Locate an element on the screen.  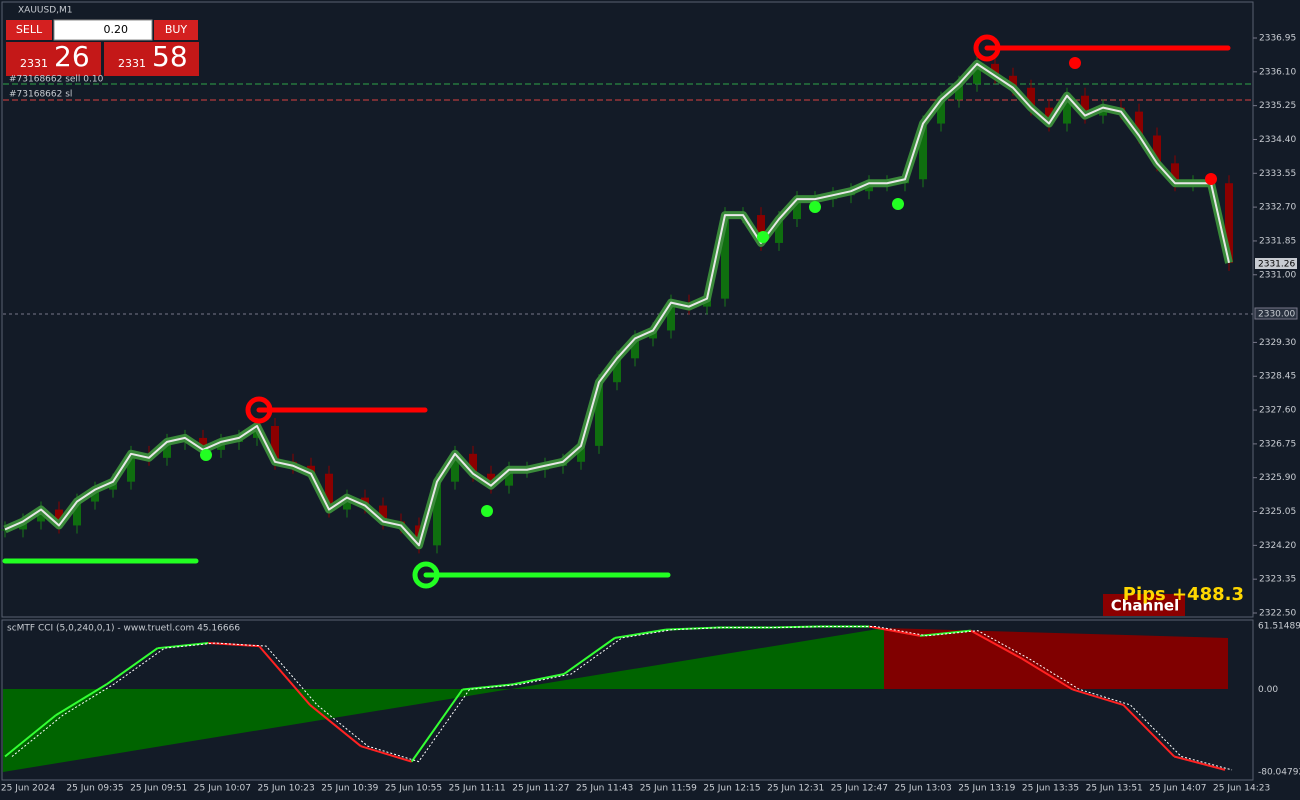
time-label: 25 Jun 2024 is located at coordinates (28, 789).